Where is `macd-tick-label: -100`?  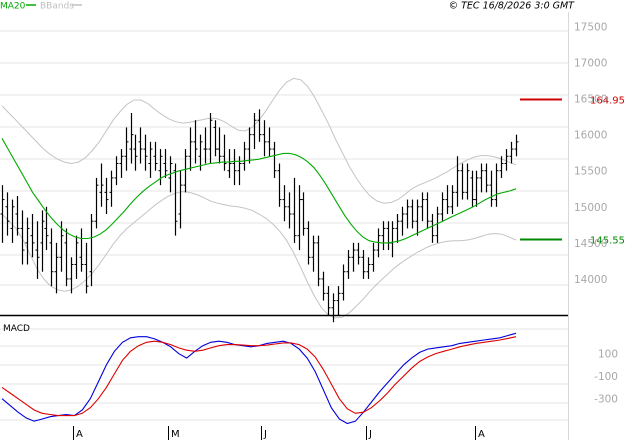 macd-tick-label: -100 is located at coordinates (606, 377).